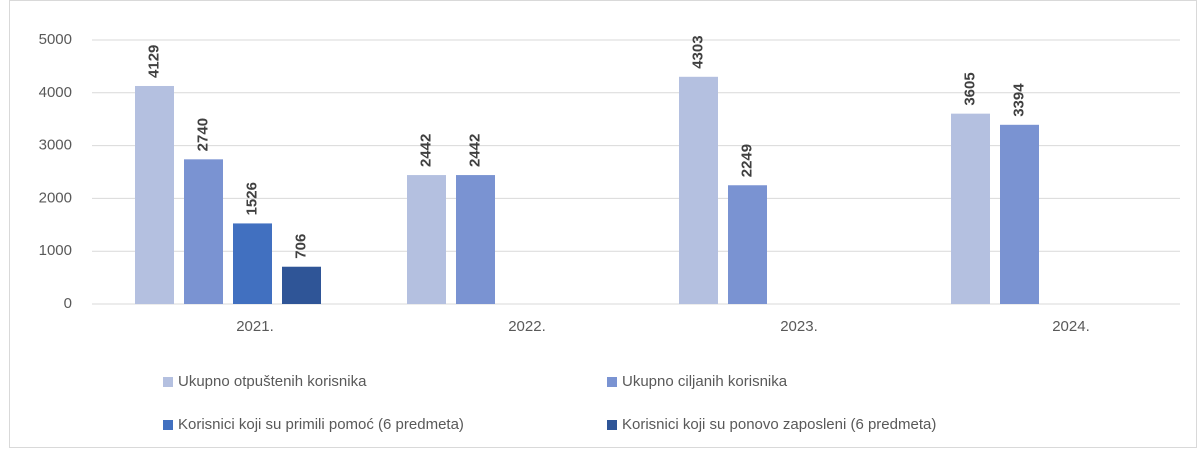  What do you see at coordinates (202, 134) in the screenshot?
I see `value-label: 2740` at bounding box center [202, 134].